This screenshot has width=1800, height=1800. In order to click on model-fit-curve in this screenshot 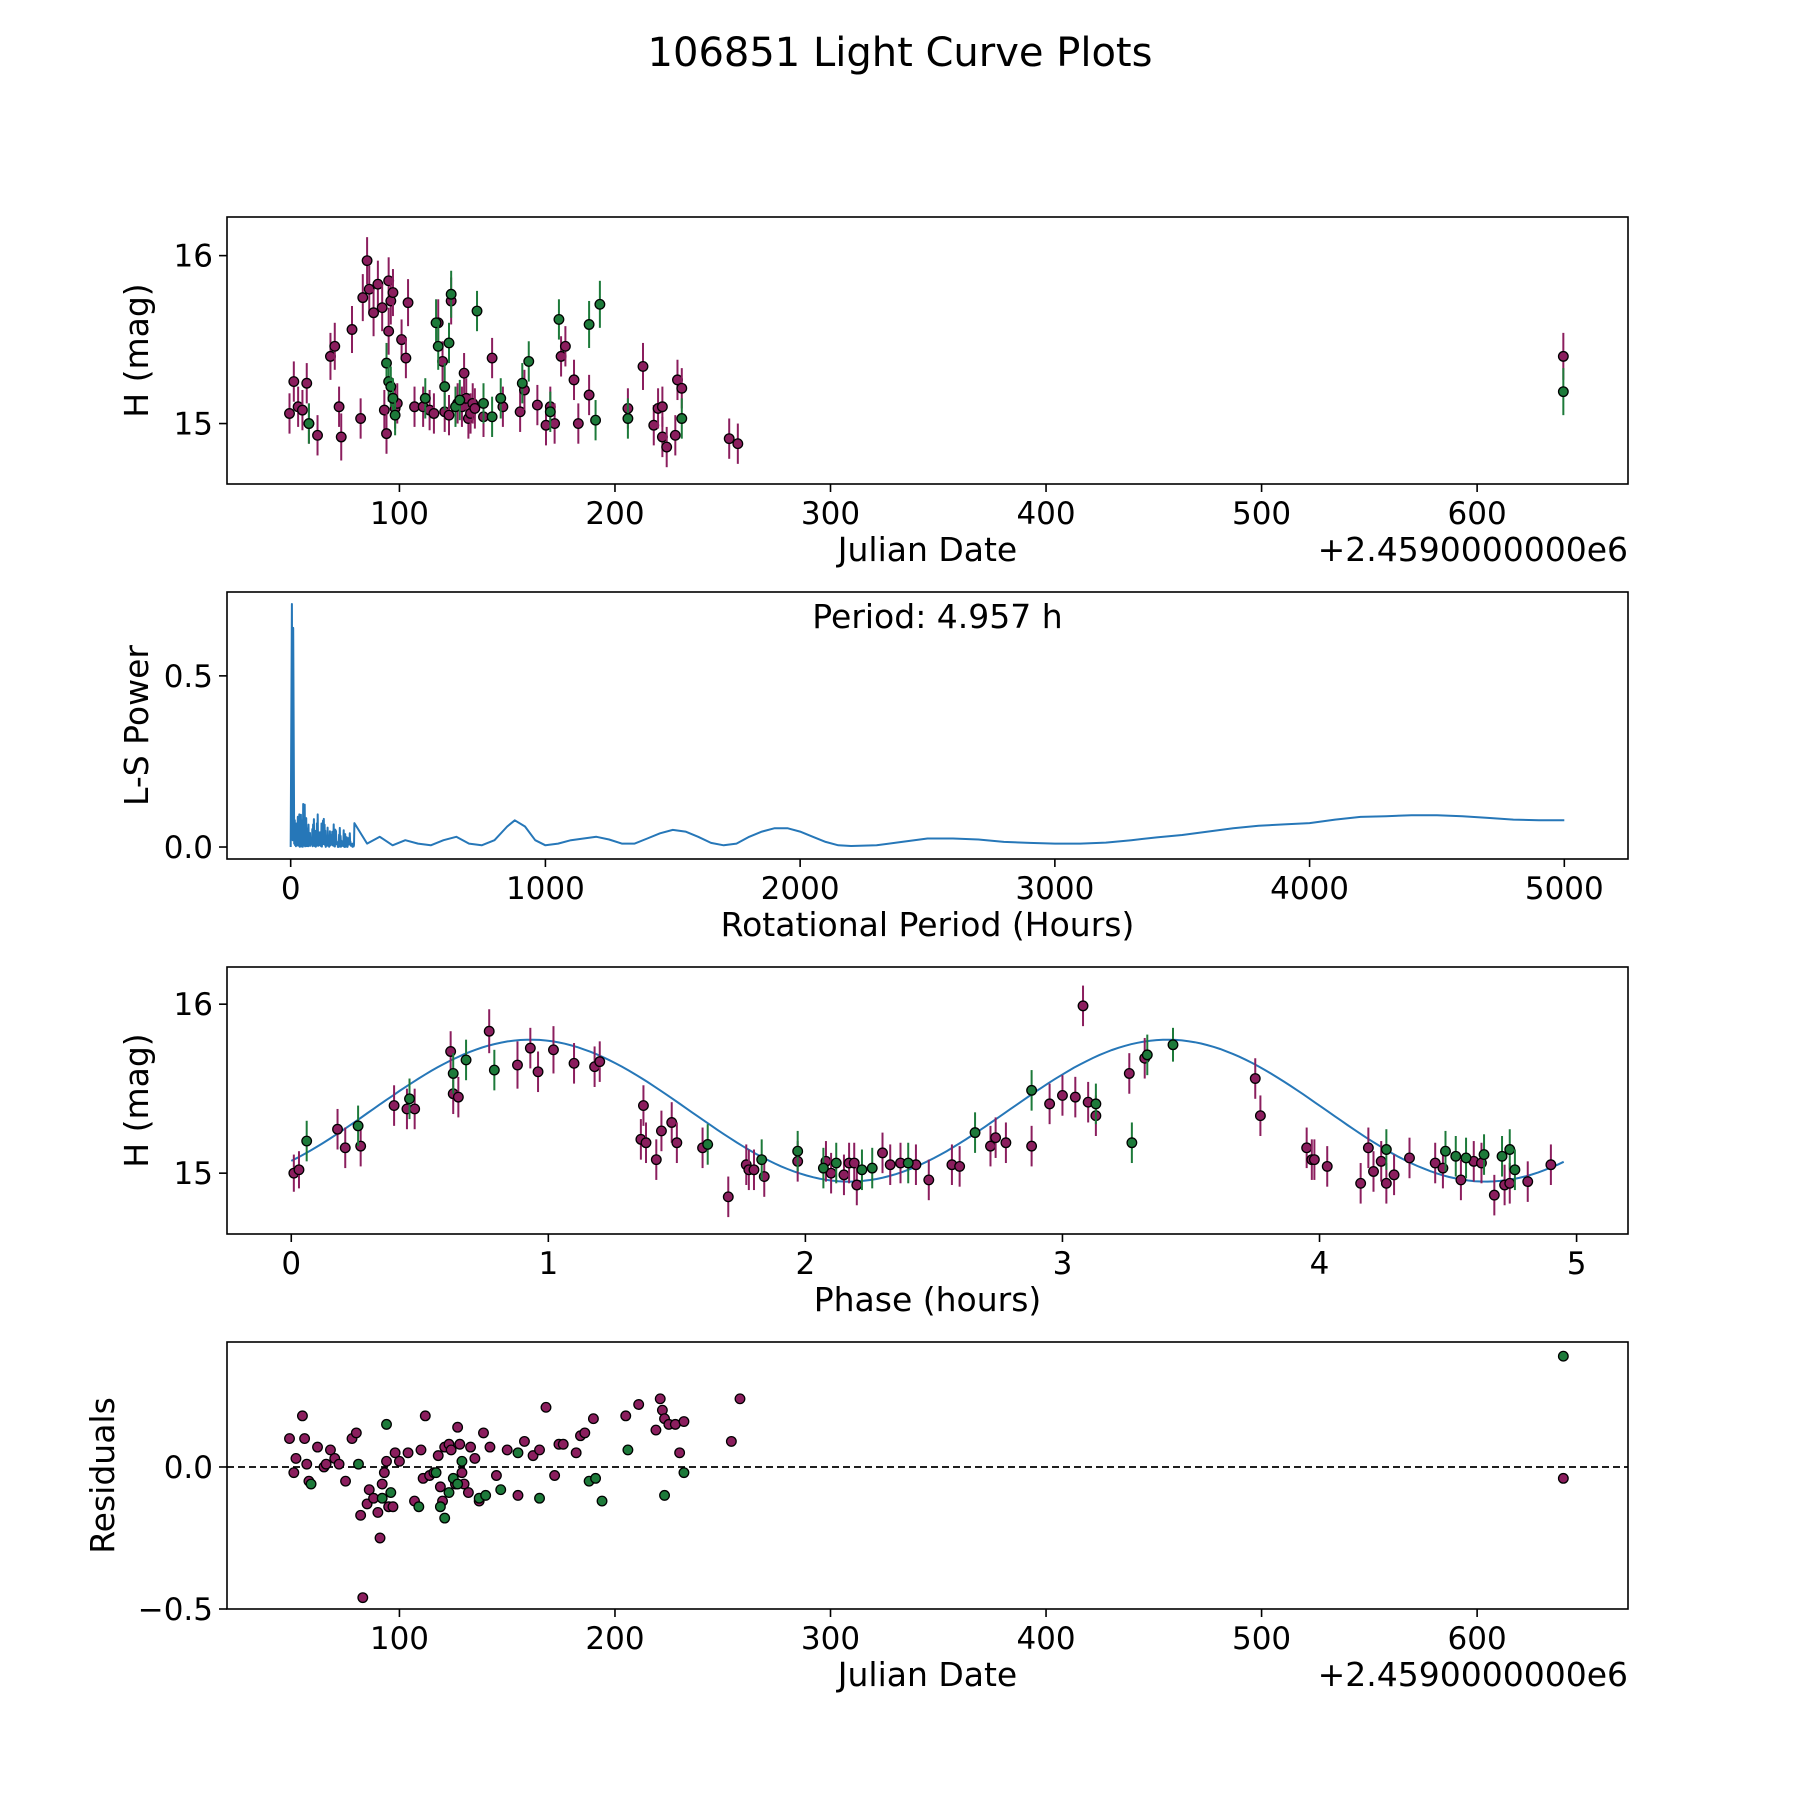, I will do `click(927, 1110)`.